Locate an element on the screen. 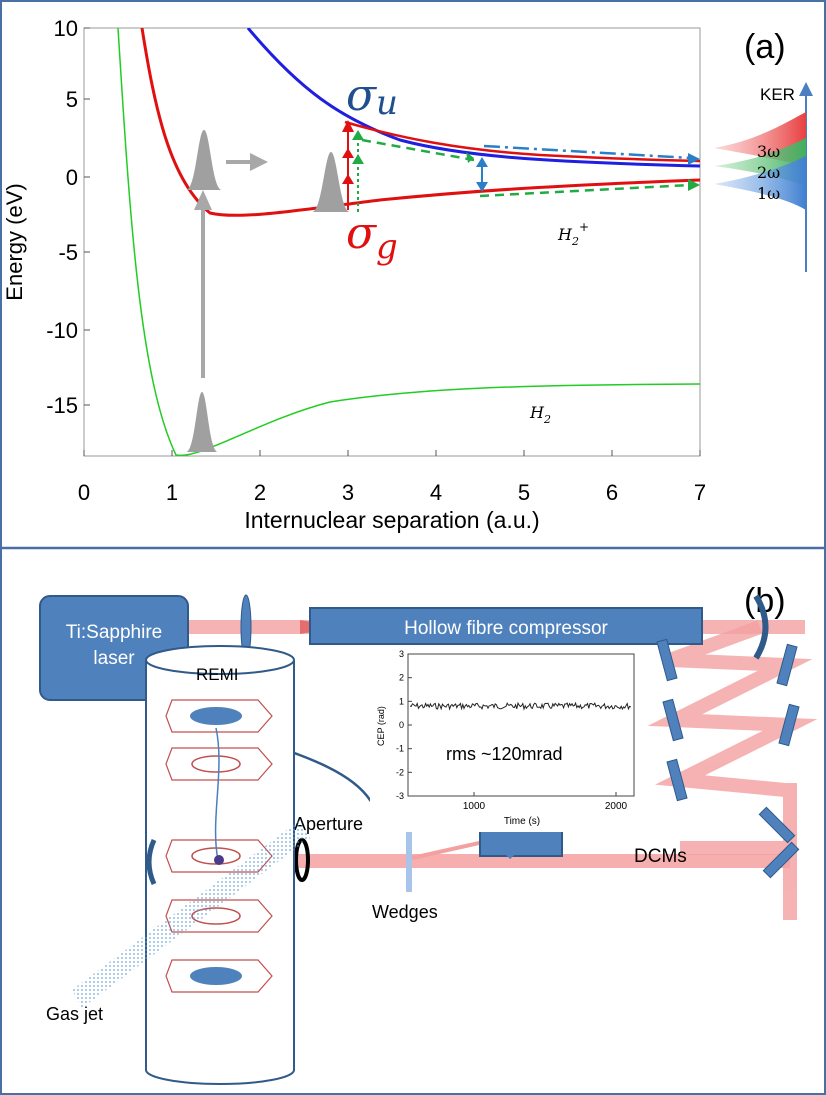 The image size is (826, 1095). y-tick-label: -5 is located at coordinates (68, 252).